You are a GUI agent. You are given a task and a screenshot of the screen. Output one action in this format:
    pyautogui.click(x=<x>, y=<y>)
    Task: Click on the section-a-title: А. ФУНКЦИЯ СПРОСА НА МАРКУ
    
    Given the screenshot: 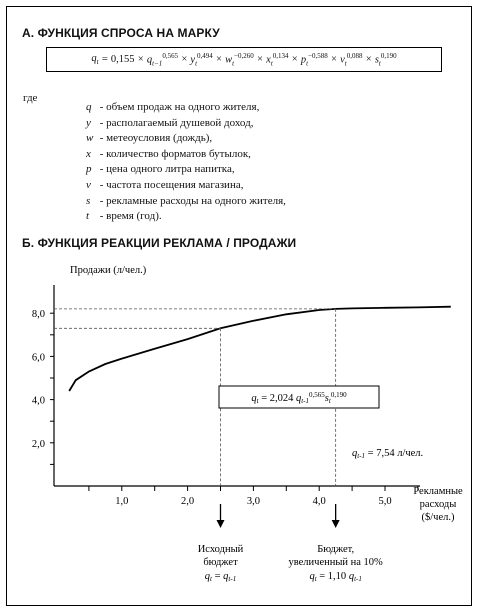 What is the action you would take?
    pyautogui.click(x=121, y=33)
    